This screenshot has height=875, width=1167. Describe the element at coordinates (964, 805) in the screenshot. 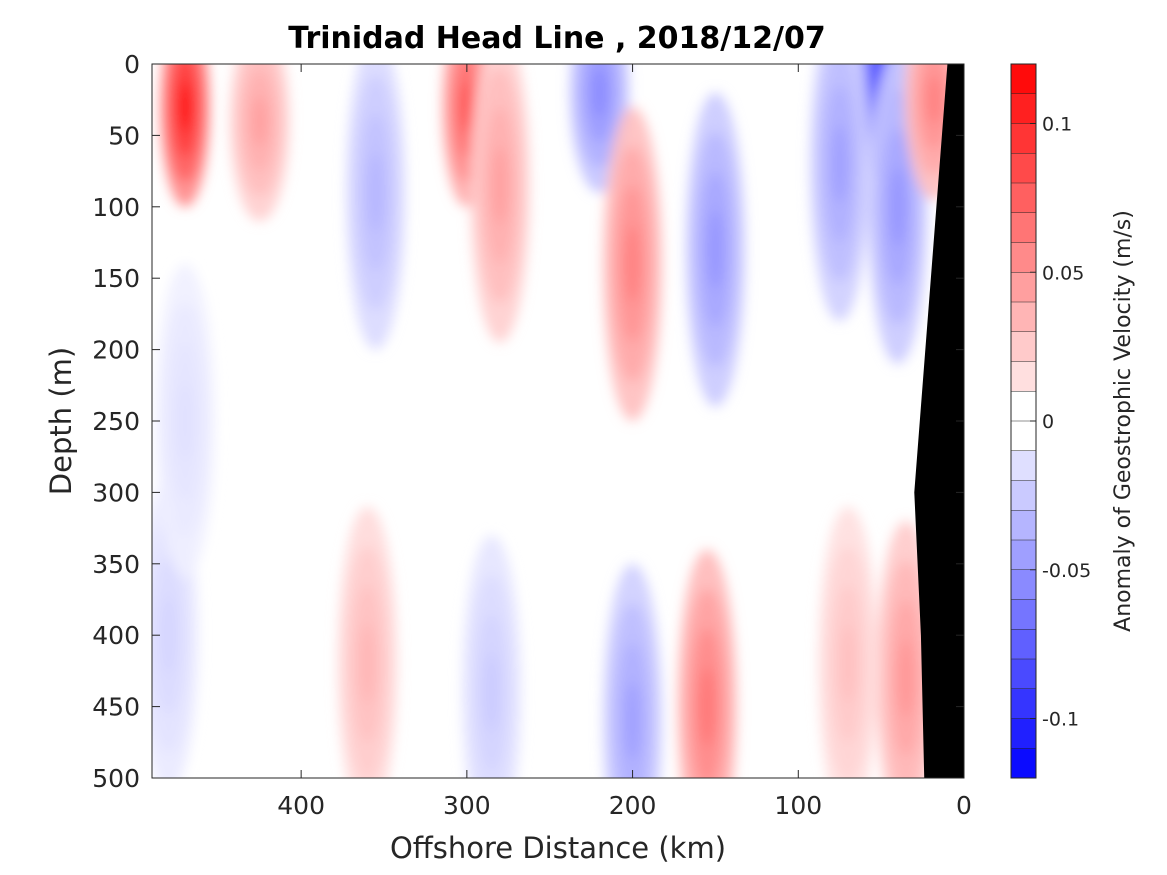

I see `x-tick-label: 0` at that location.